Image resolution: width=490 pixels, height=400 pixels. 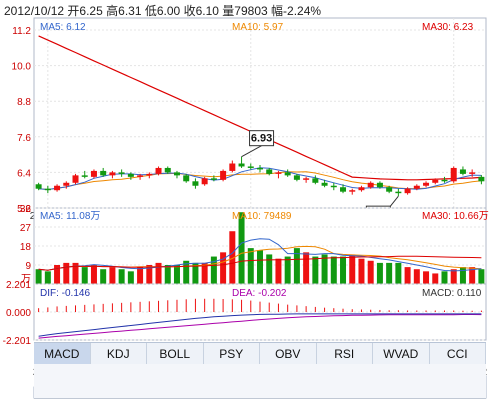 What do you see at coordinates (62, 354) in the screenshot?
I see `tab-macd: MACD` at bounding box center [62, 354].